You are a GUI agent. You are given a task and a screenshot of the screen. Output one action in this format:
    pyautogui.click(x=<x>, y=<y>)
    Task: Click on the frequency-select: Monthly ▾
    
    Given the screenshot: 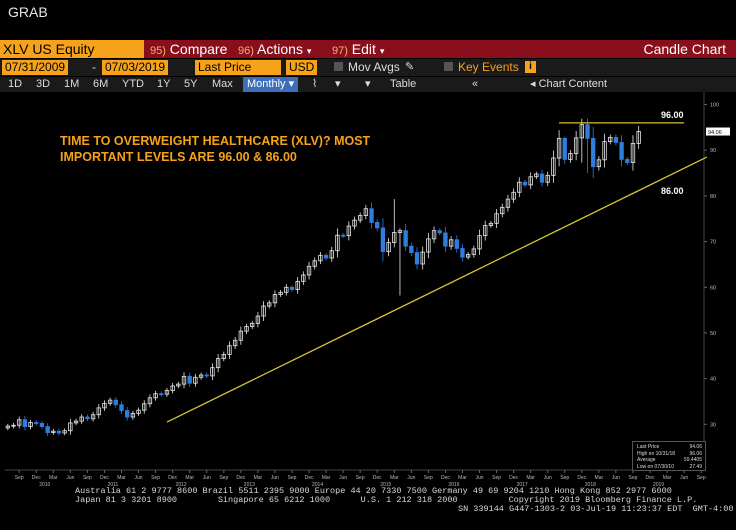 What is the action you would take?
    pyautogui.click(x=271, y=84)
    